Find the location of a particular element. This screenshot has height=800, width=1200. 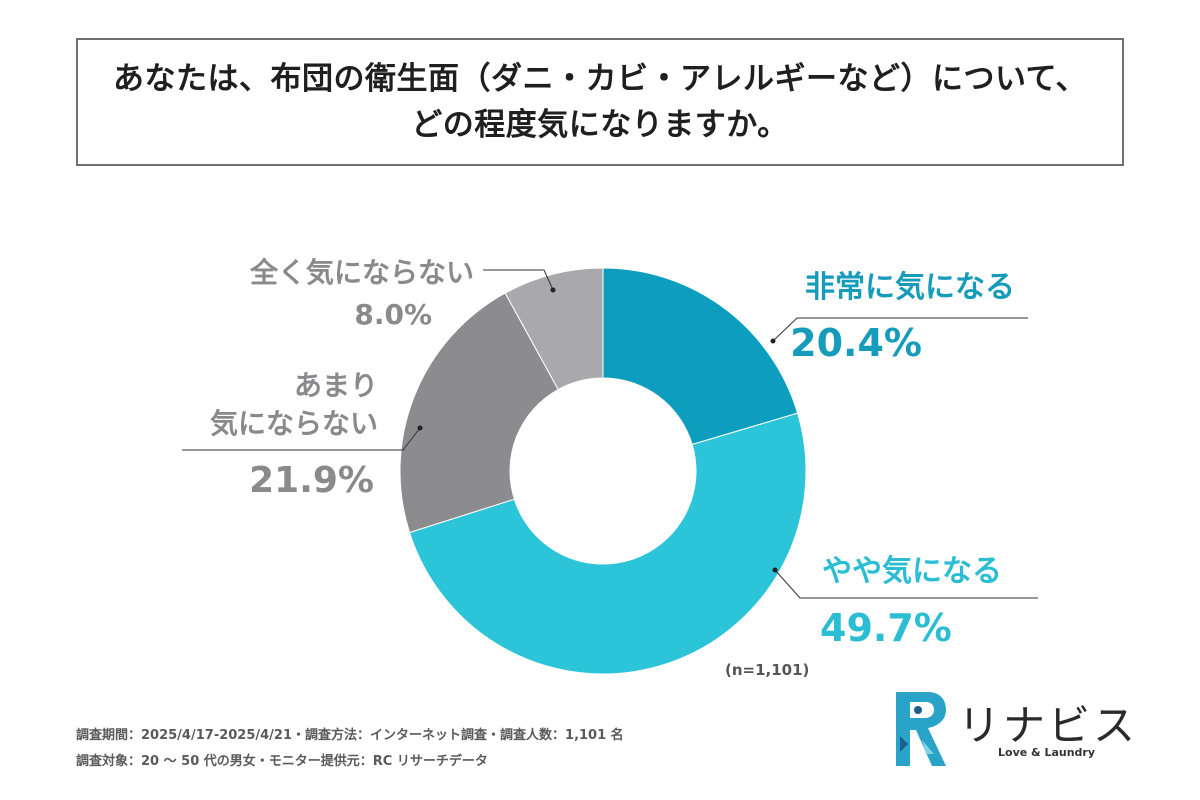

brand-logo: リナビス Love & Laundry is located at coordinates (1013, 729).